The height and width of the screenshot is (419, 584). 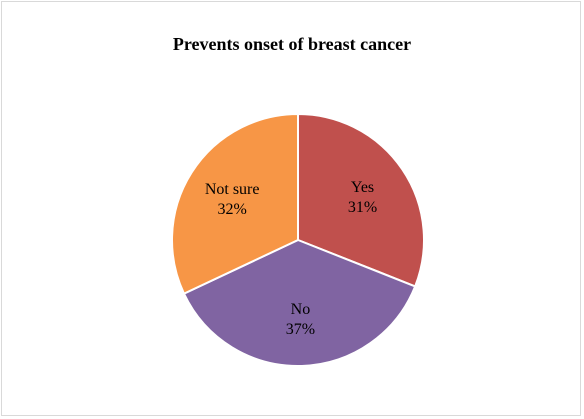 I want to click on data-label-not-sure: Not sure 32%, so click(x=232, y=199).